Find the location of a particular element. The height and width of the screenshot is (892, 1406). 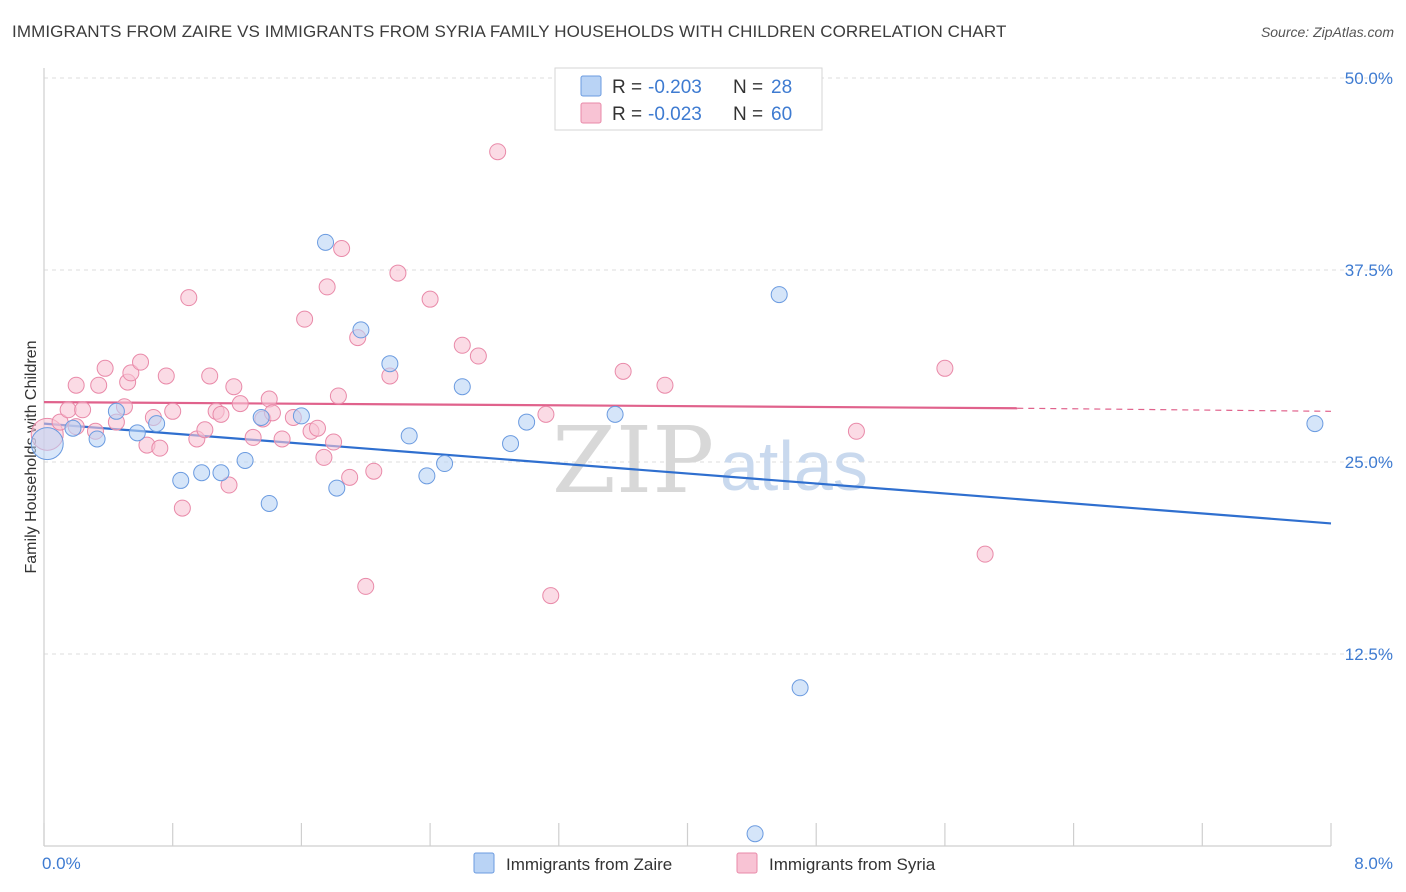

legend-r-label-syria: R = is located at coordinates (627, 114).